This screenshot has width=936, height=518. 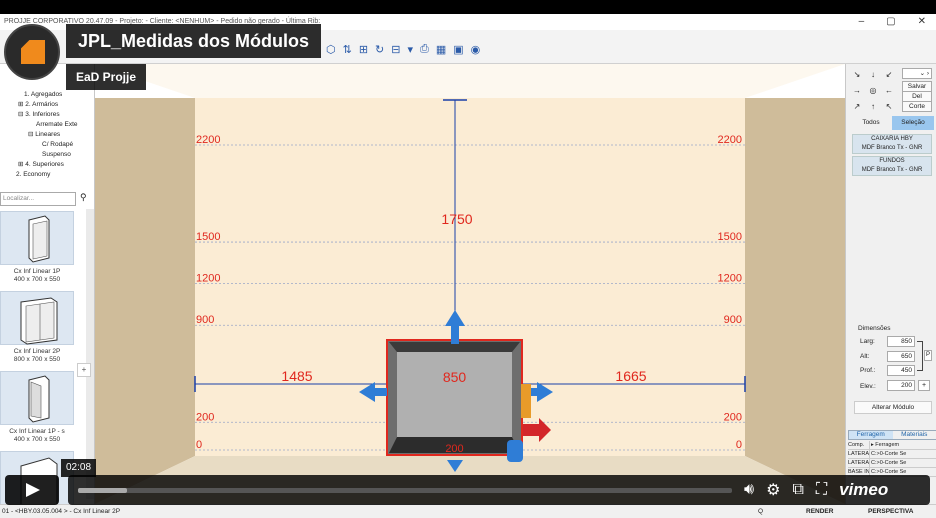 What do you see at coordinates (892, 445) in the screenshot?
I see `table-row: Comp. ▸ Ferragem` at bounding box center [892, 445].